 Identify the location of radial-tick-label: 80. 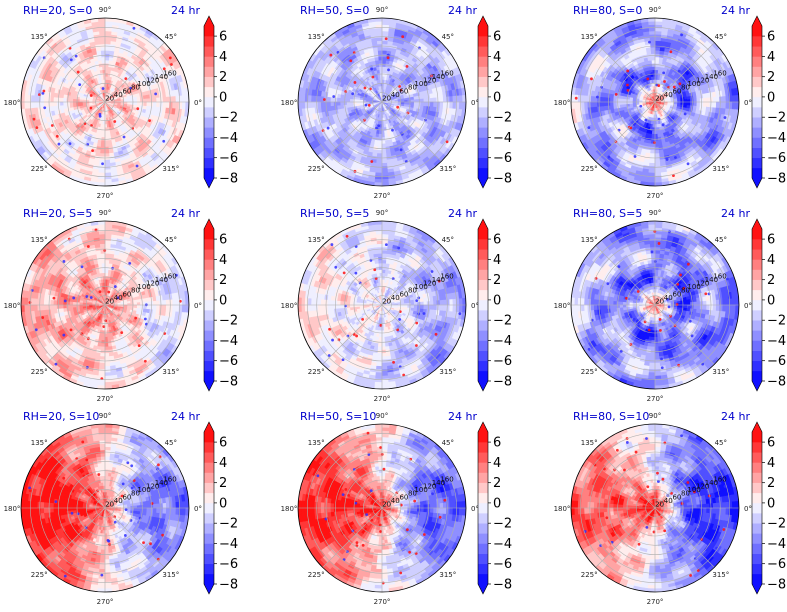
(685, 88).